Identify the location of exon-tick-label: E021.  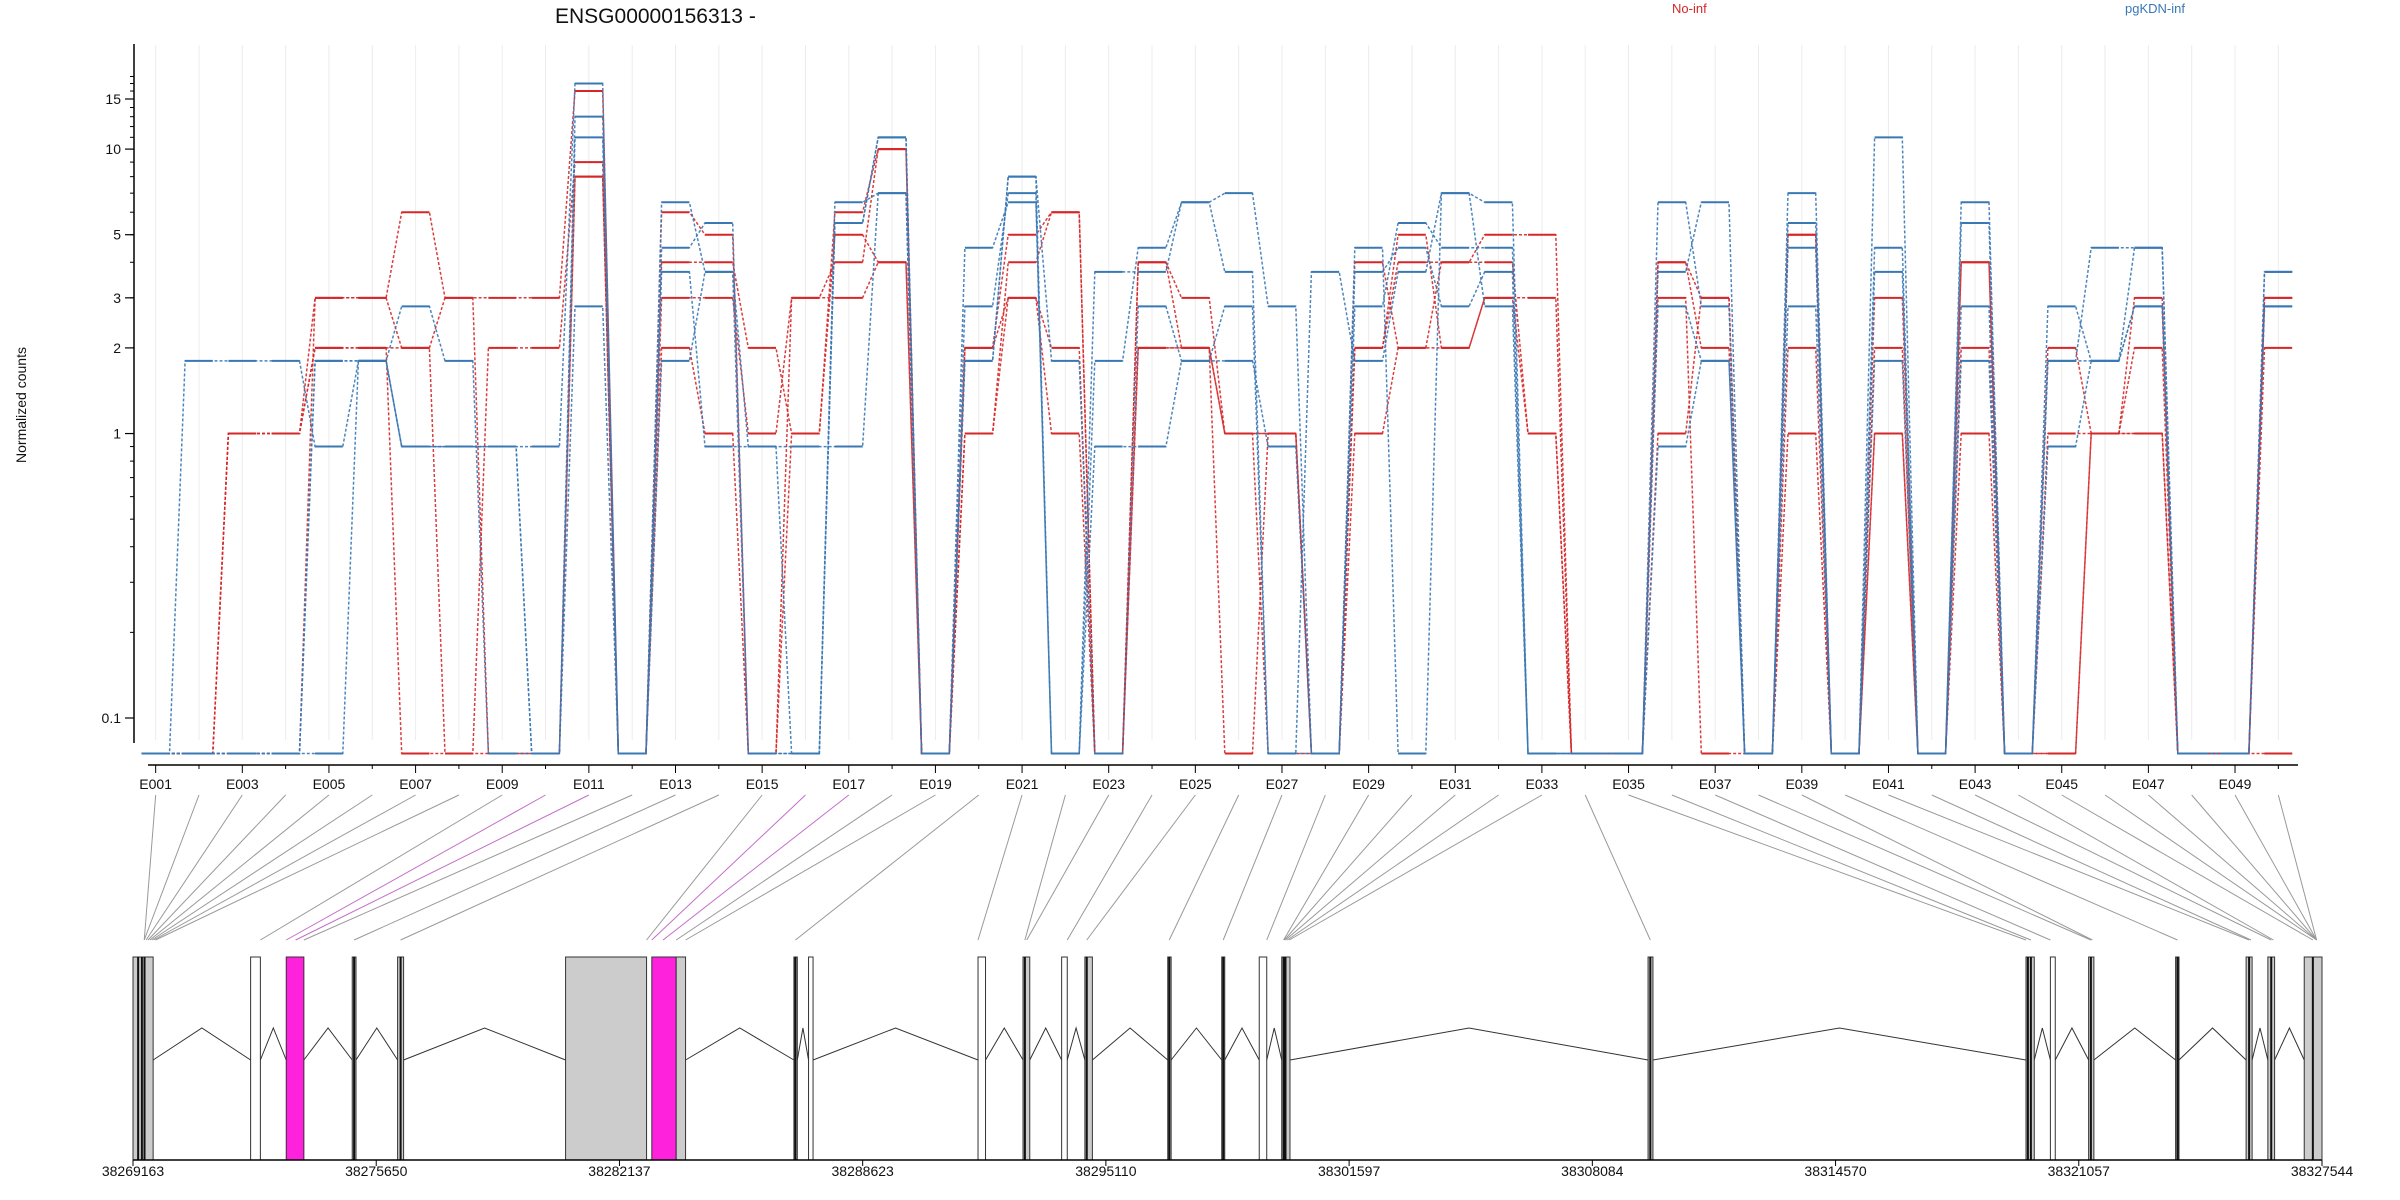
(1022, 784).